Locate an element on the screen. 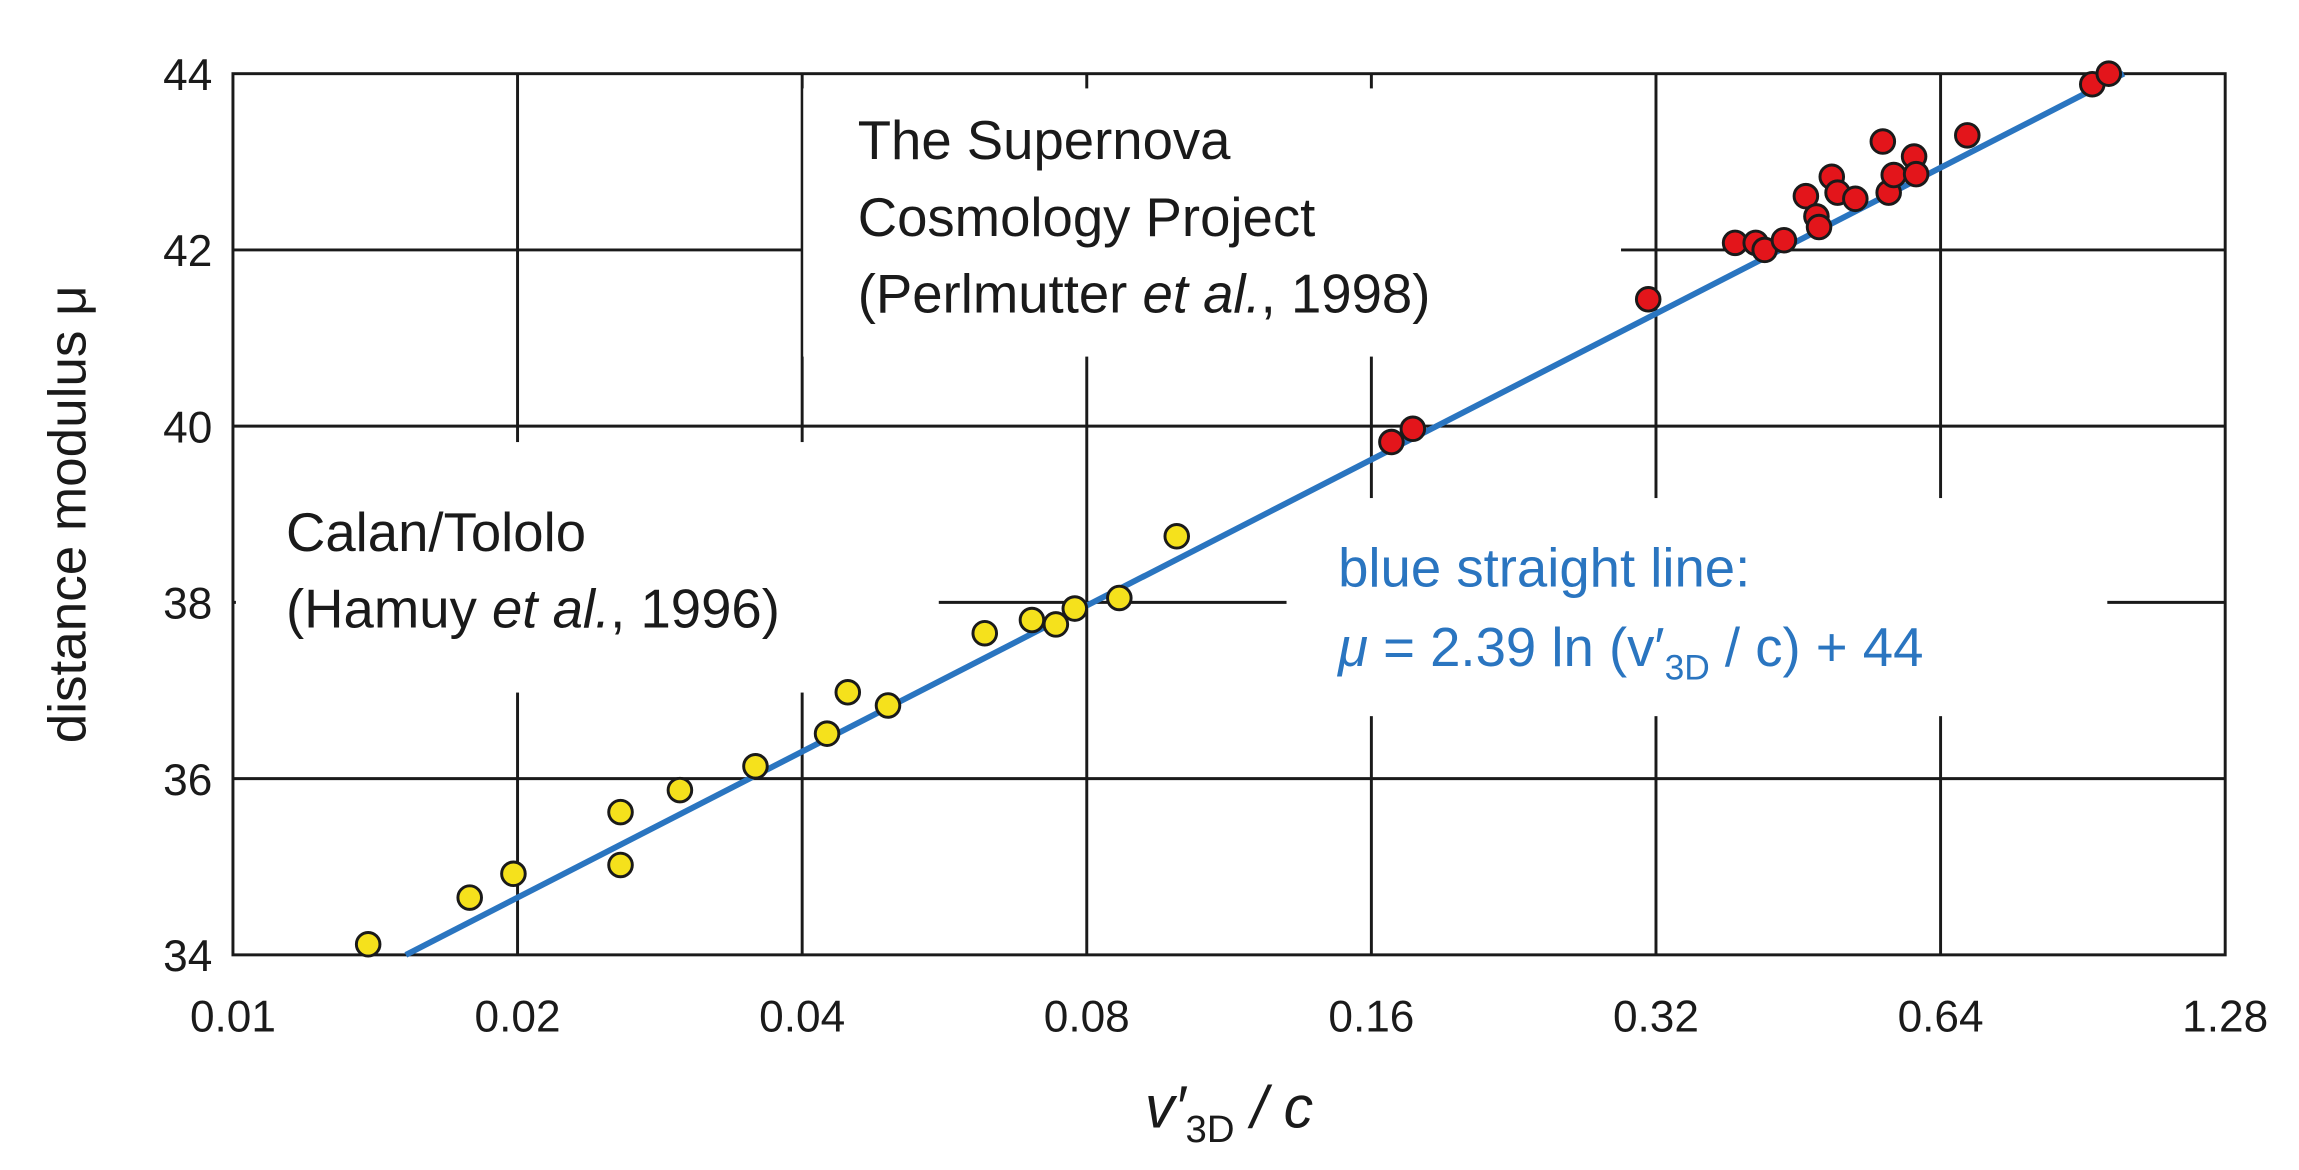 This screenshot has height=1170, width=2299. x-tick-label: 0.04 is located at coordinates (802, 1016).